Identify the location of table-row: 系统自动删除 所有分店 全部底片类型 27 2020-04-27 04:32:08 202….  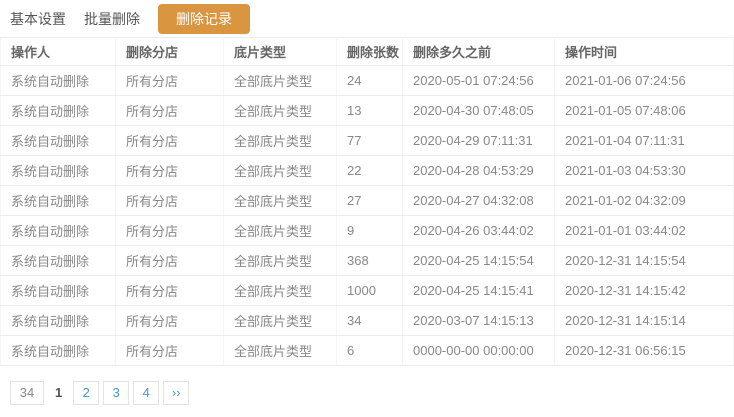
(367, 200).